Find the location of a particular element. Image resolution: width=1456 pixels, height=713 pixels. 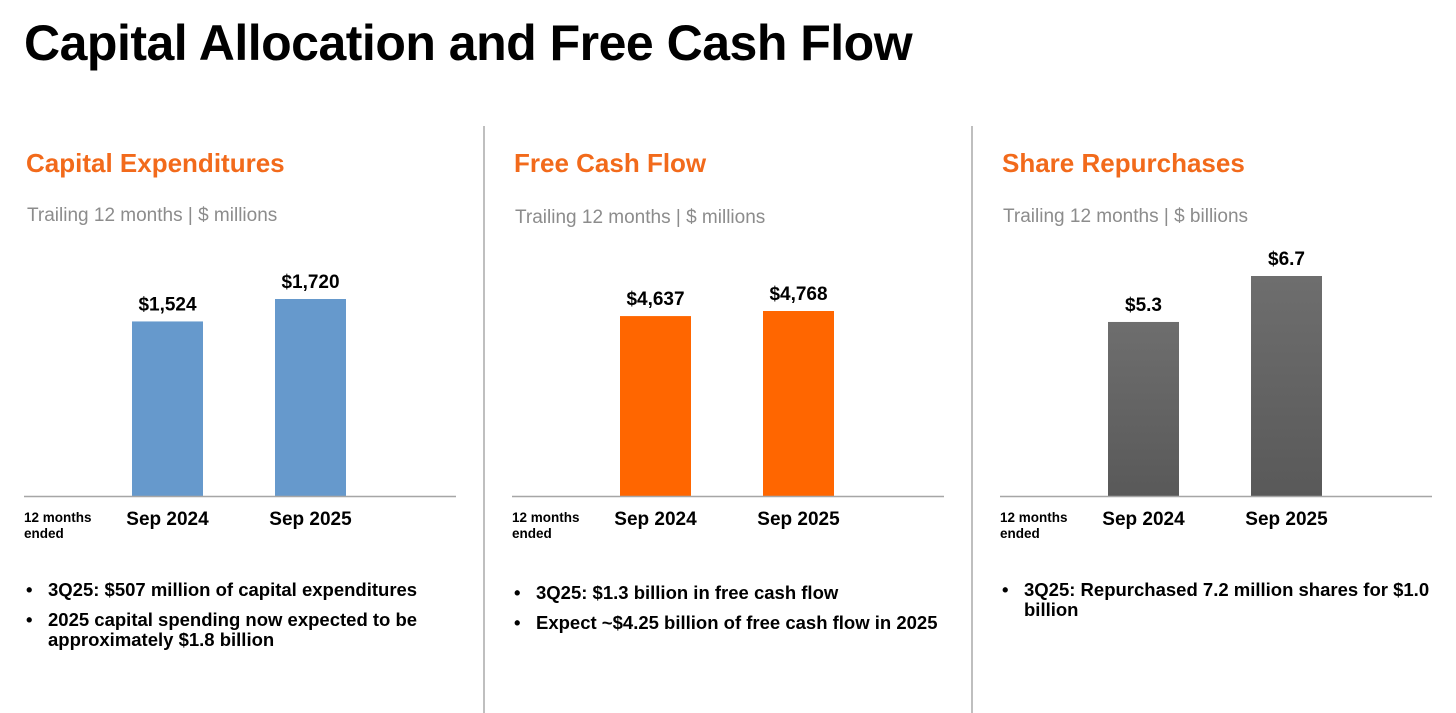

bar-value-label: $4,637 is located at coordinates (655, 299).